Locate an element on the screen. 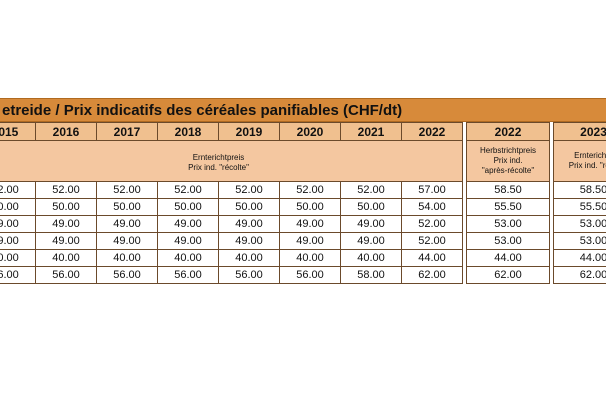 This screenshot has height=402, width=606. harvest-price-label-2023: Ernterichtp Prix ind. "réco is located at coordinates (579, 161).